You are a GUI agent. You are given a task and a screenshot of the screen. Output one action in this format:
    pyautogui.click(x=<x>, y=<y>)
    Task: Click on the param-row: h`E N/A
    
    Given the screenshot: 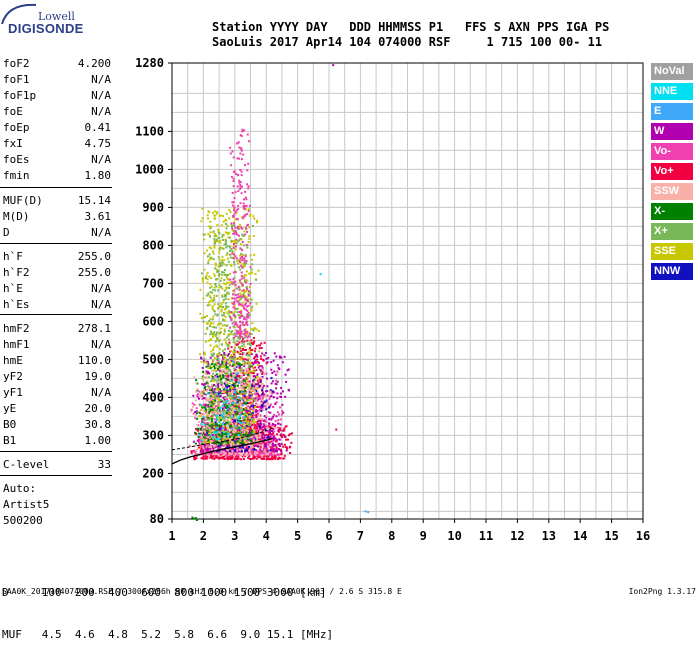 What is the action you would take?
    pyautogui.click(x=57, y=290)
    